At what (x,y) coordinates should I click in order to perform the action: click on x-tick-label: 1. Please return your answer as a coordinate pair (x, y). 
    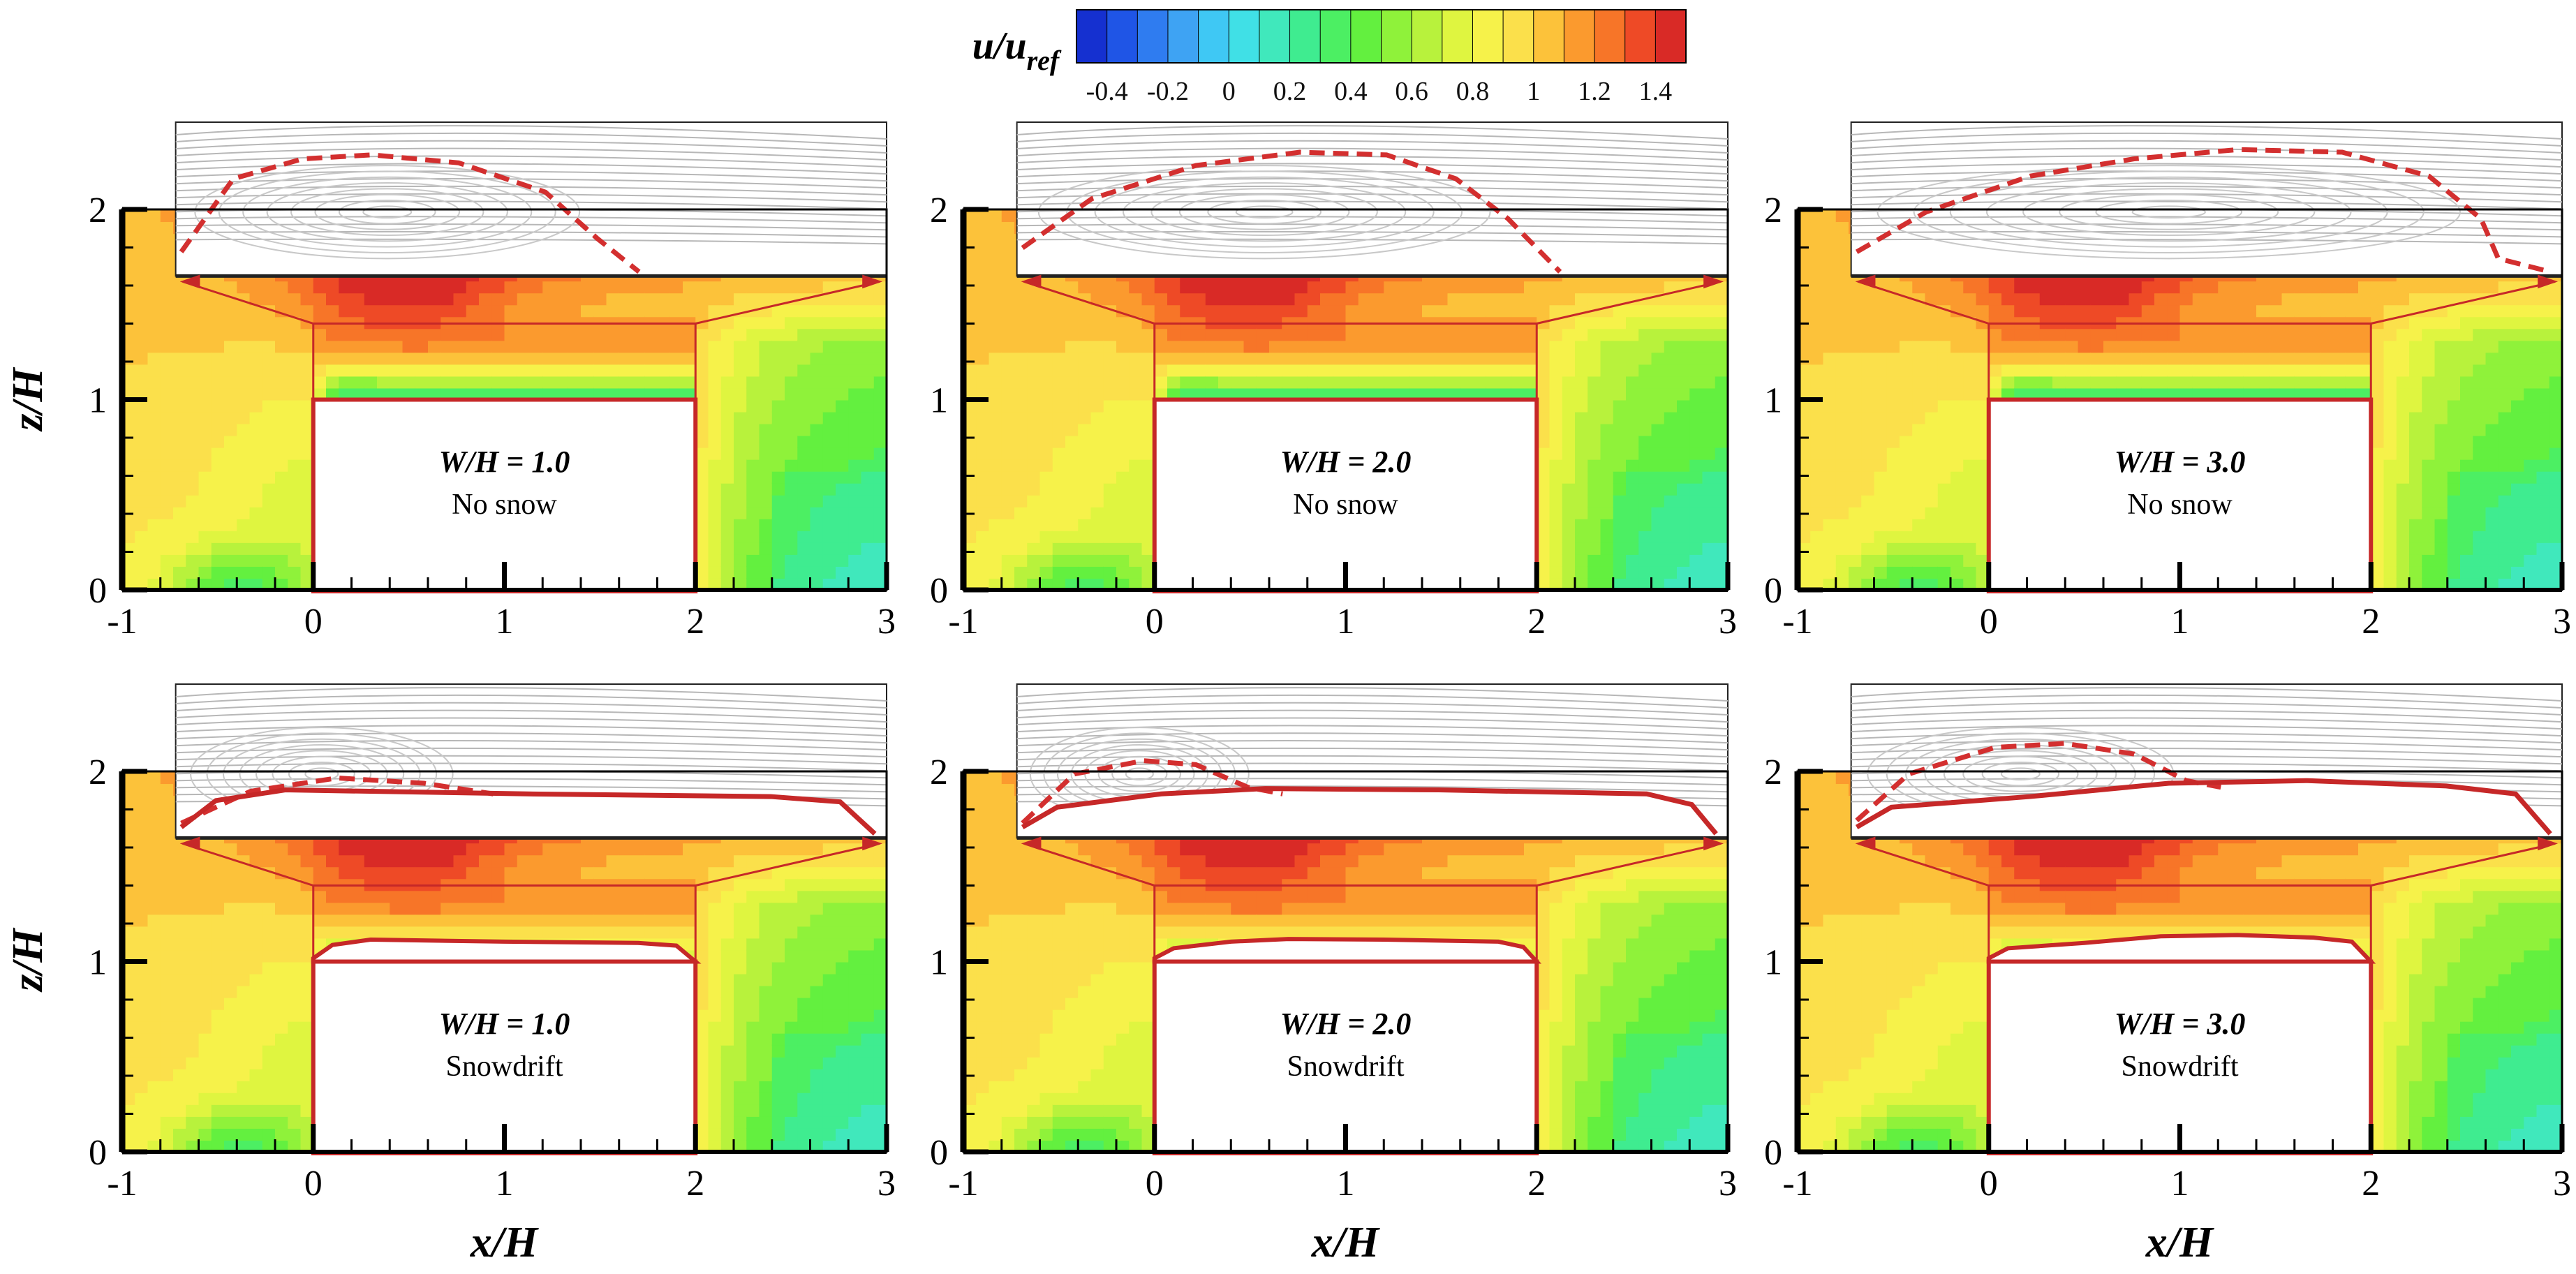
    Looking at the image, I should click on (505, 622).